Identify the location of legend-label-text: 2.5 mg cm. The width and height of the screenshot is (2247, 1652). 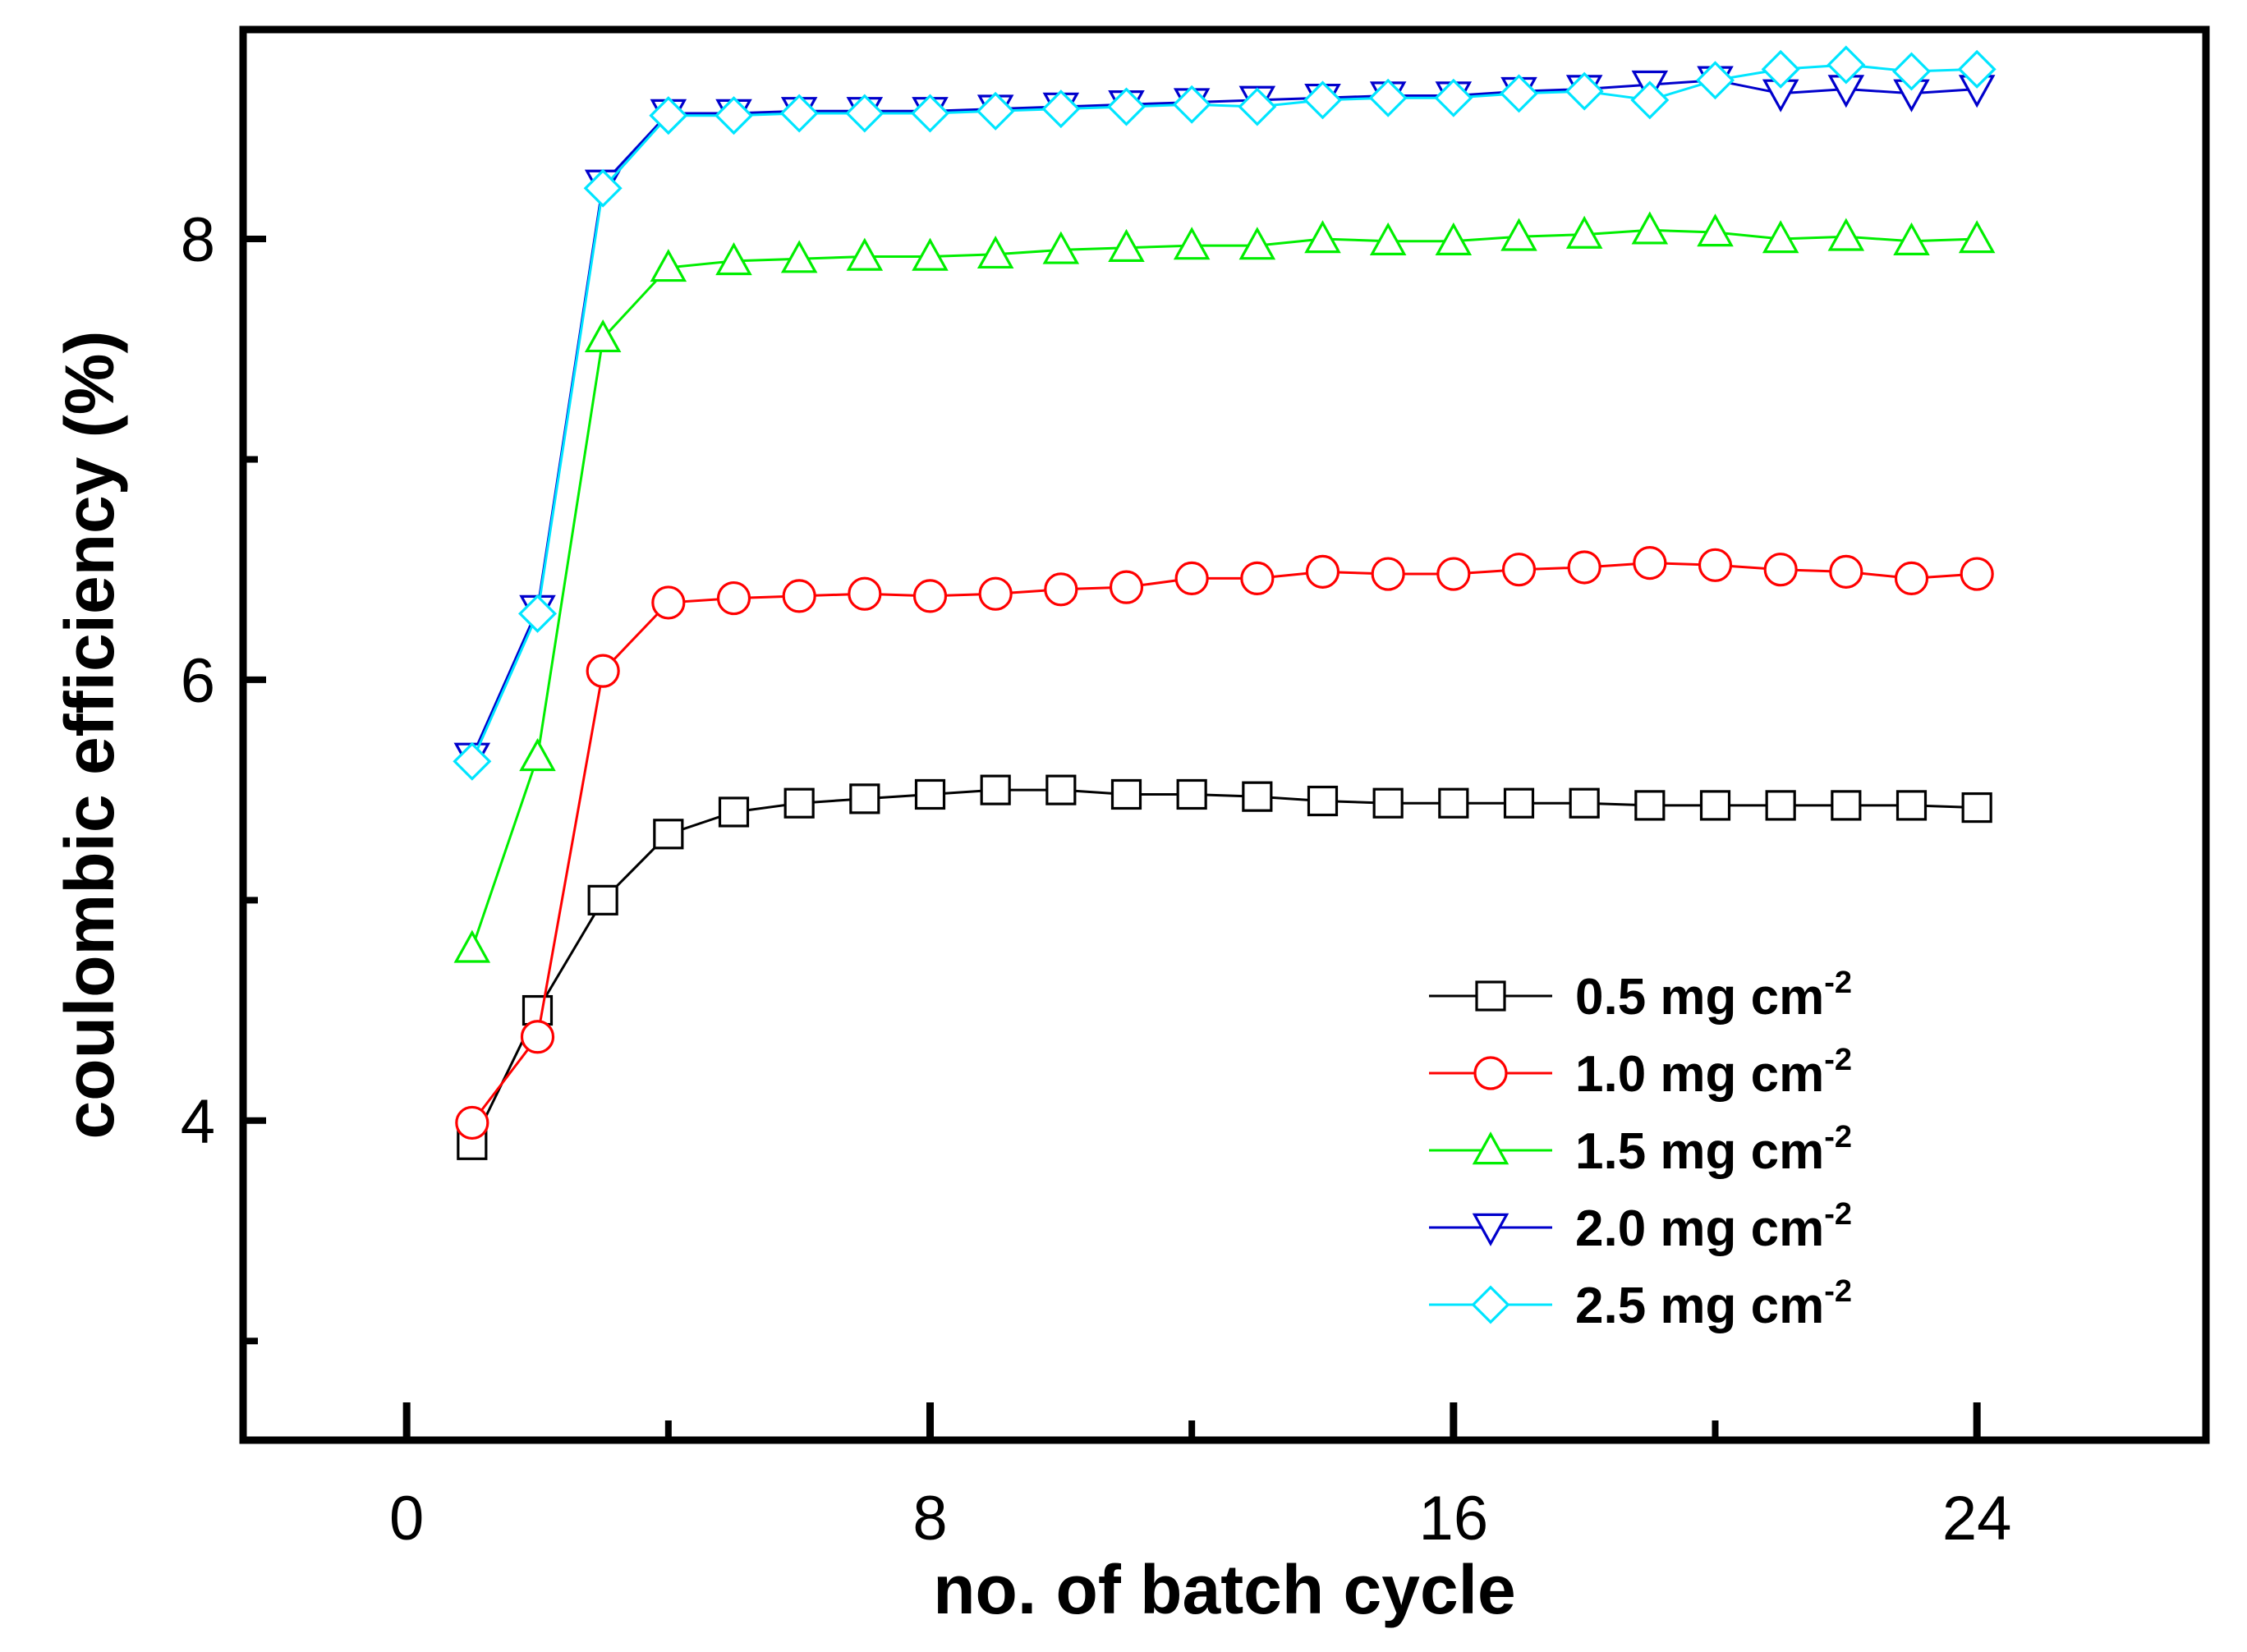
(1699, 1306).